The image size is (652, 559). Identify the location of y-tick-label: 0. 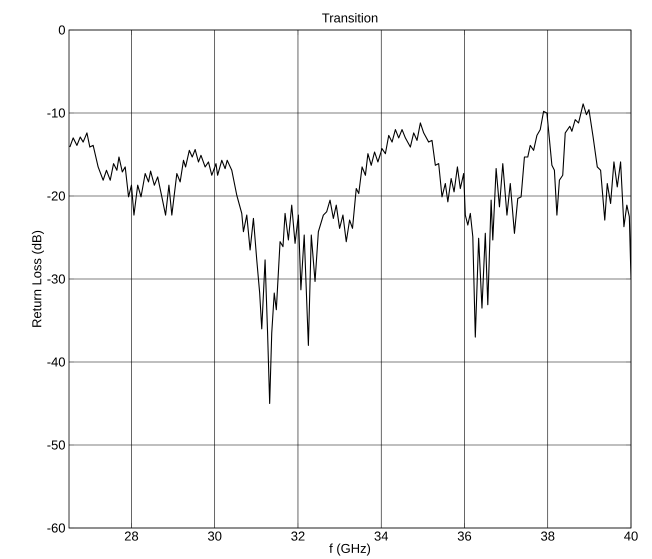
(61, 30).